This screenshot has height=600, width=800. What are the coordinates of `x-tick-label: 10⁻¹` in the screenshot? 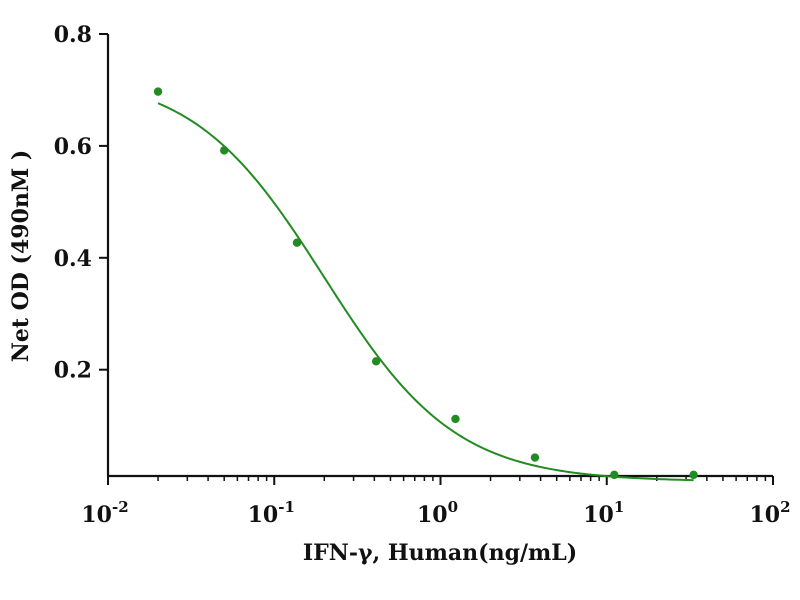 It's located at (271, 513).